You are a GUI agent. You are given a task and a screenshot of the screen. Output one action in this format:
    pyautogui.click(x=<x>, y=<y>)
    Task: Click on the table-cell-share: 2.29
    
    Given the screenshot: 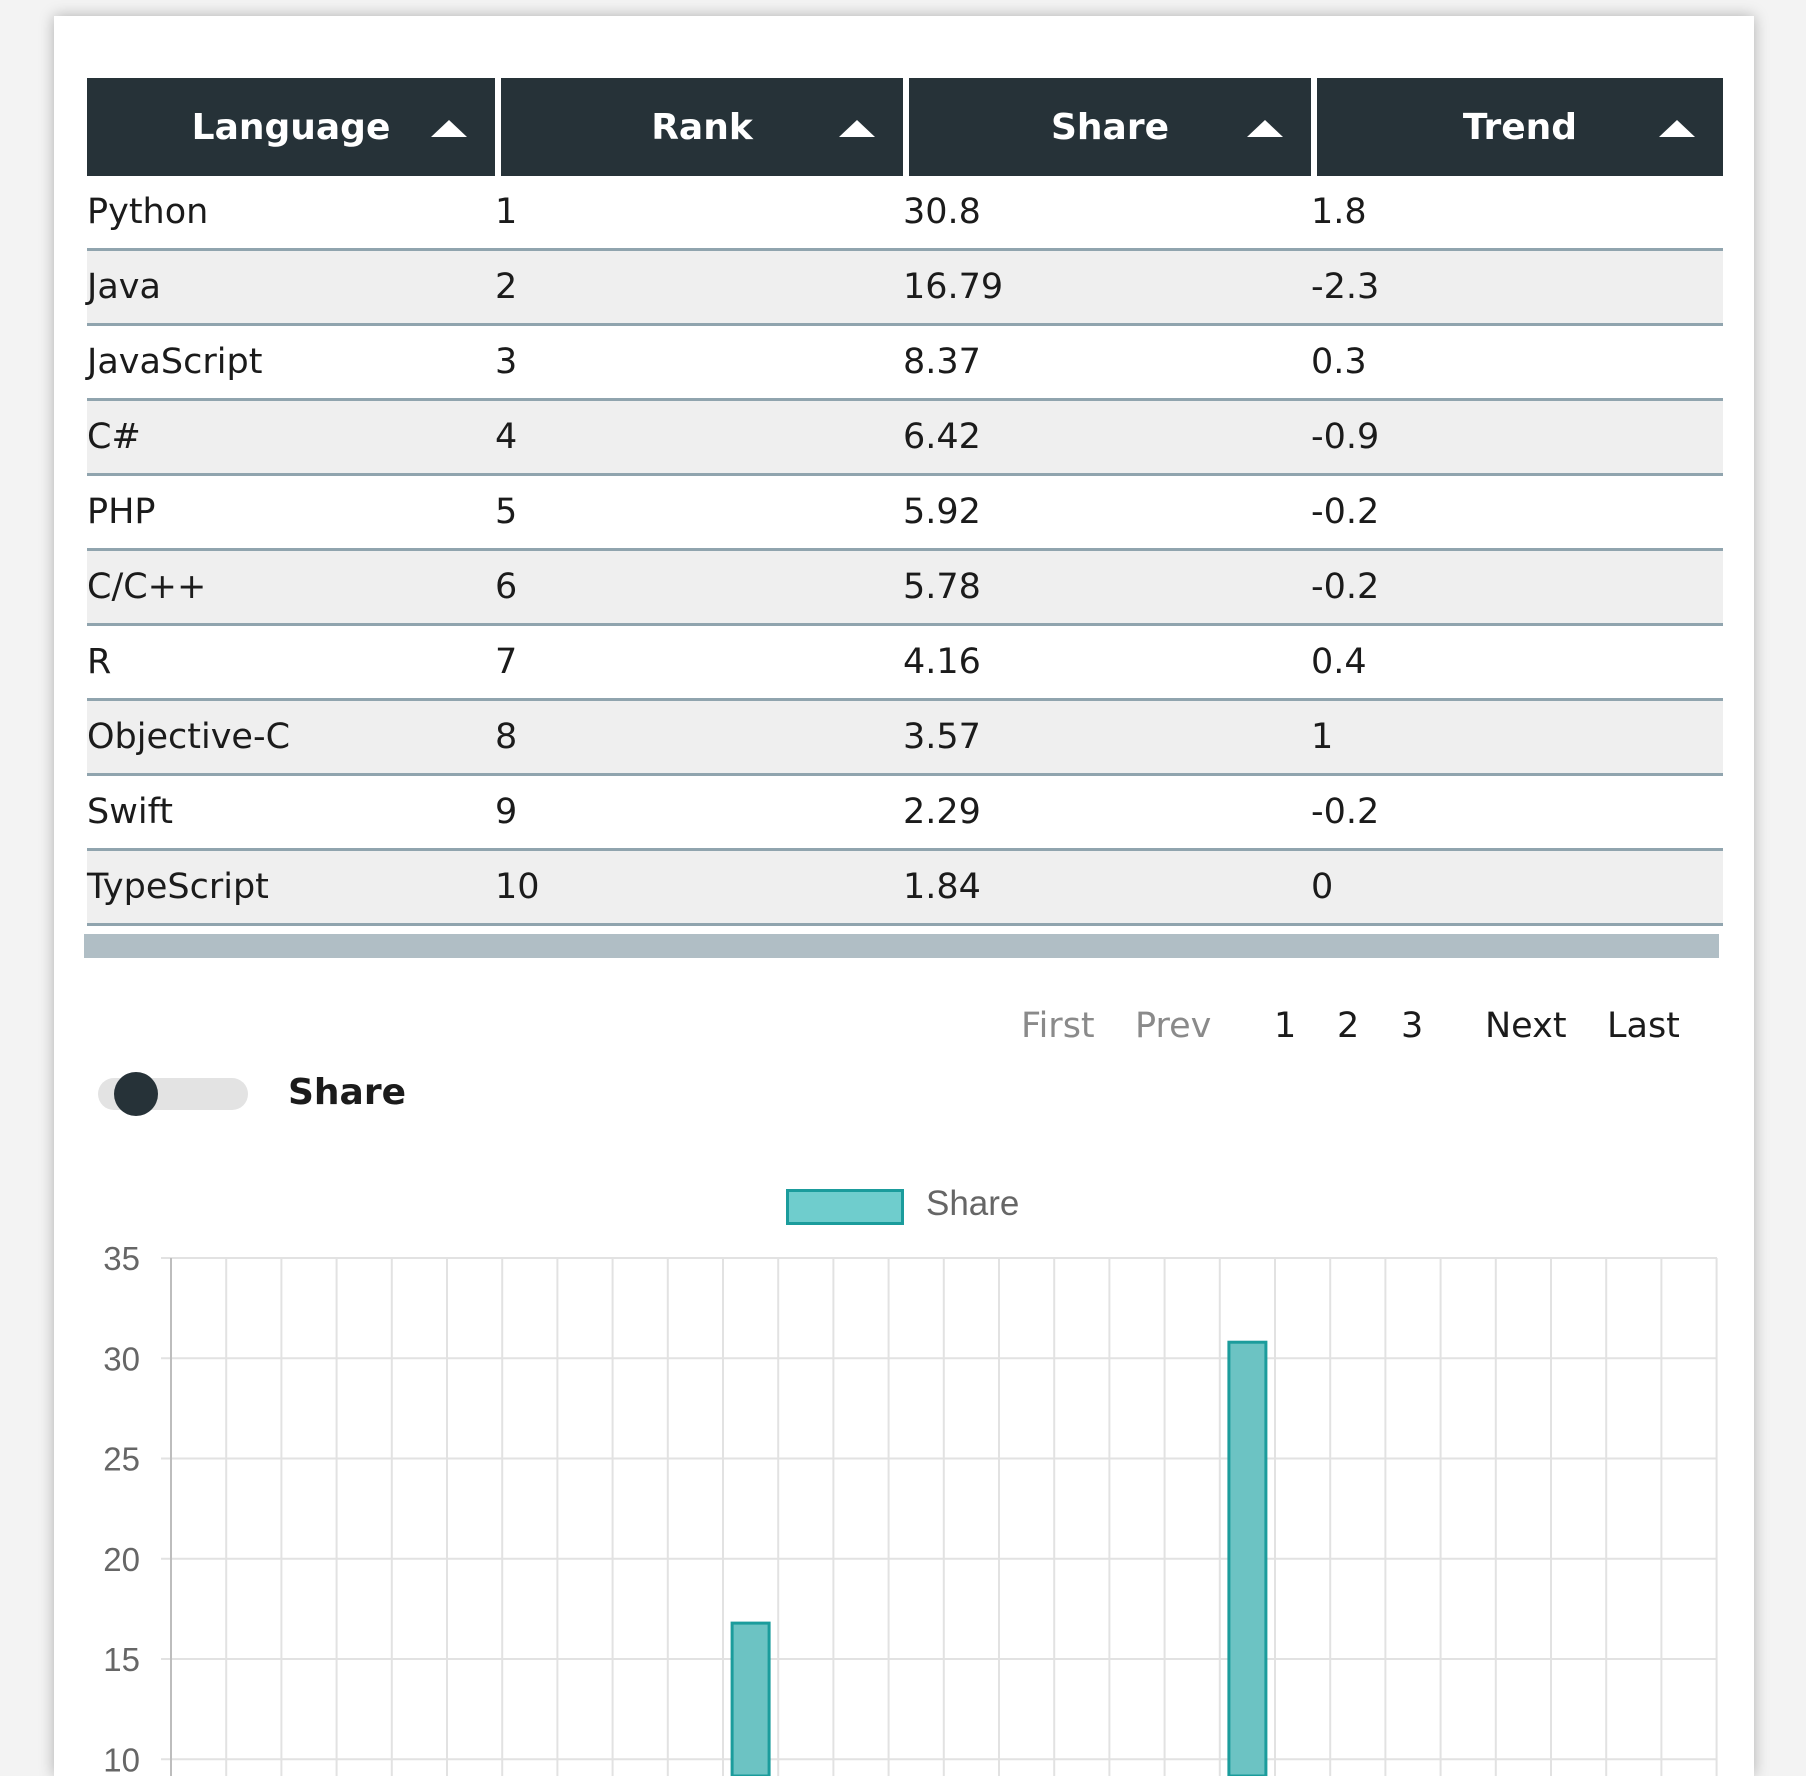 What is the action you would take?
    pyautogui.click(x=1107, y=813)
    